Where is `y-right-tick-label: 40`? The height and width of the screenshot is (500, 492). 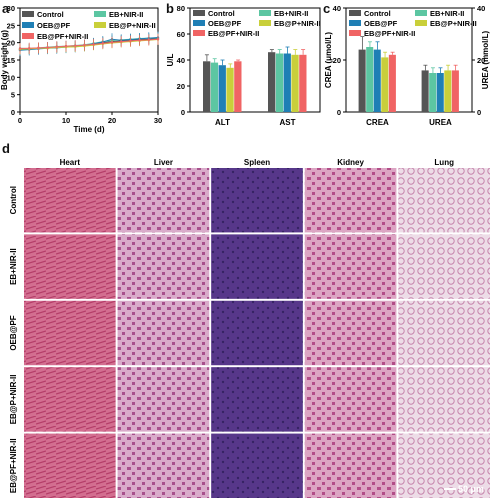
y-right-tick-label: 40 is located at coordinates (481, 8).